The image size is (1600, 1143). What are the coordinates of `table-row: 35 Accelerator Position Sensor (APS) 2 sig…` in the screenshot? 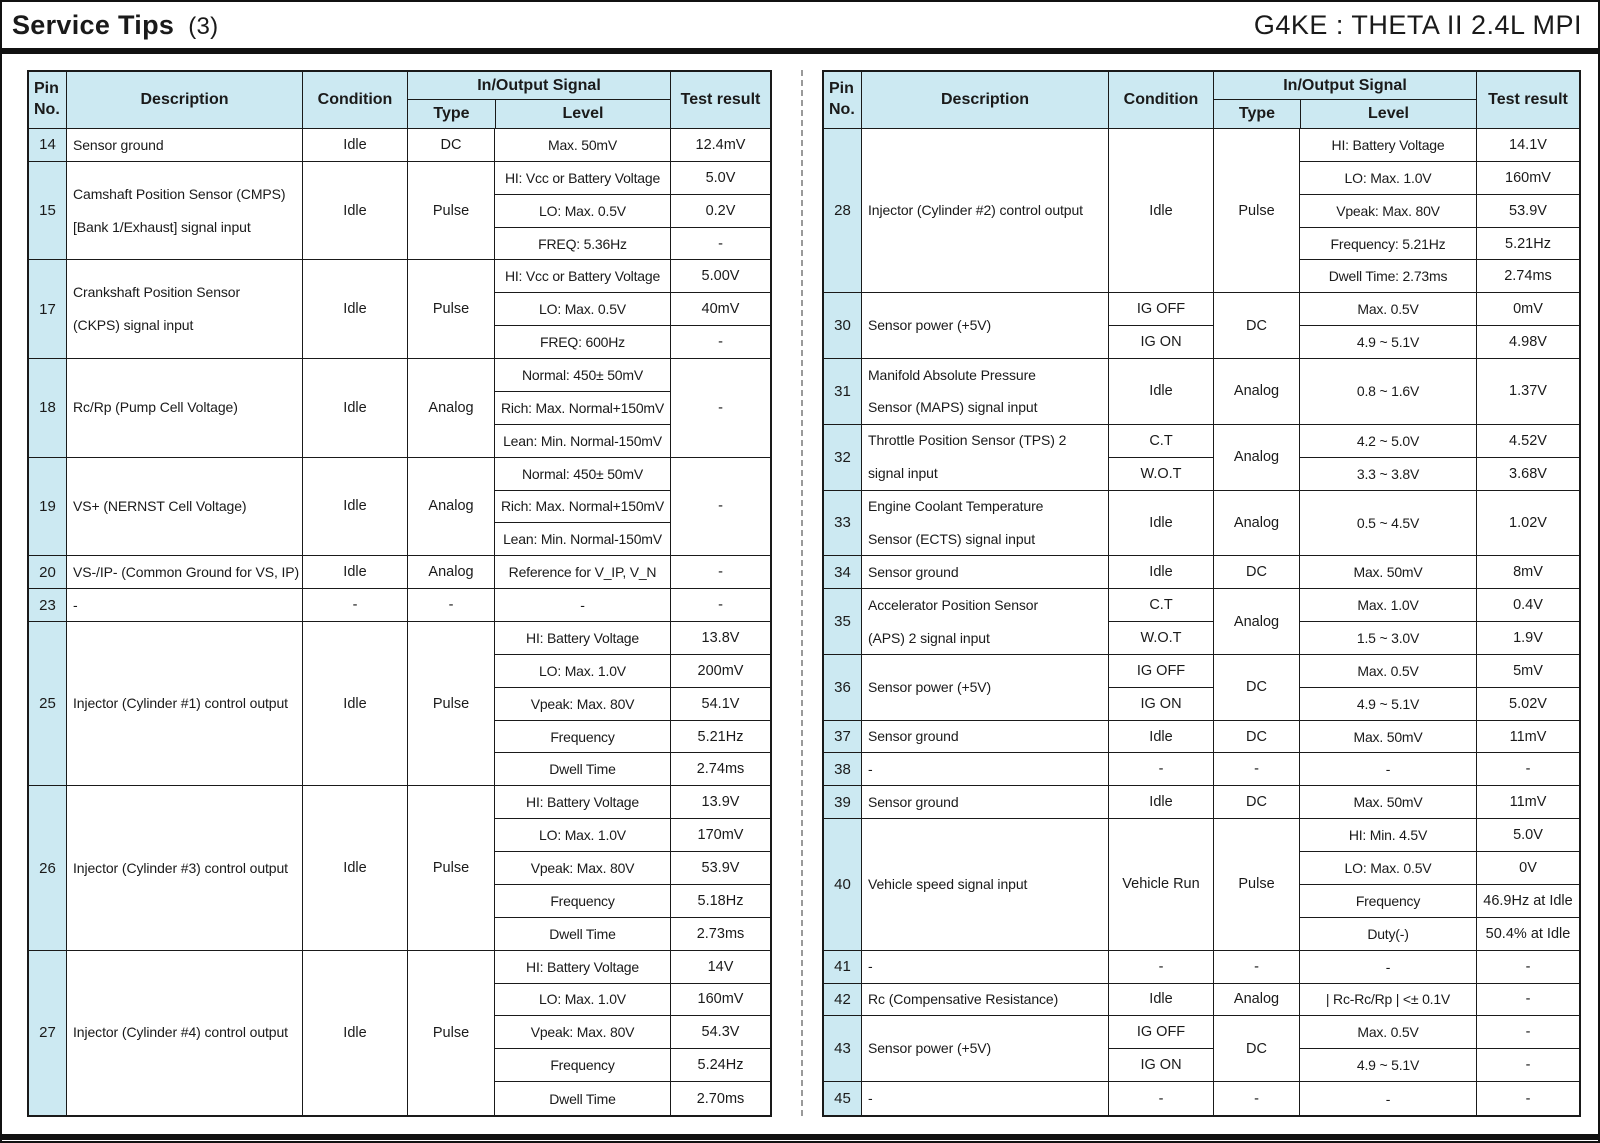 It's located at (1201, 622).